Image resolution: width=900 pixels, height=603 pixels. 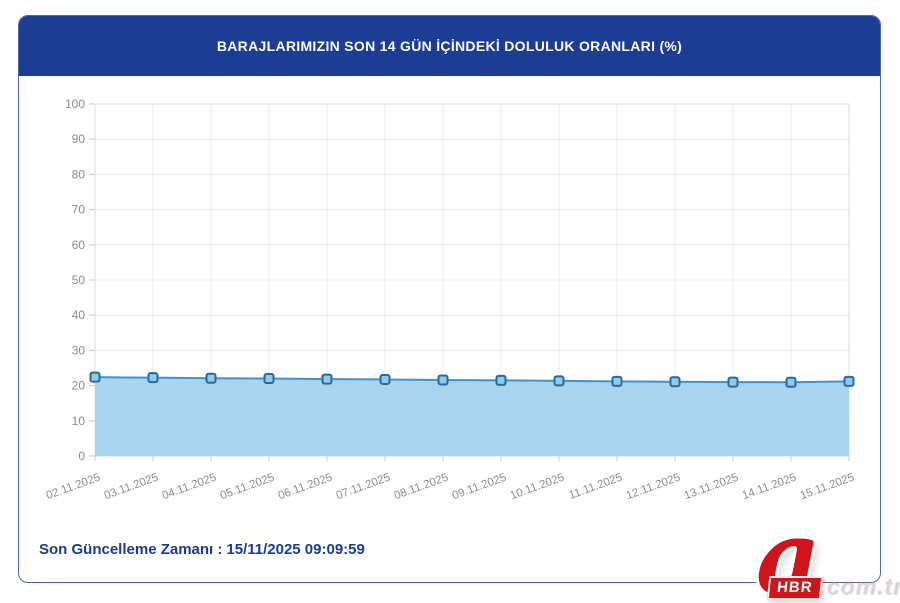 I want to click on y-axis-label: 100, so click(x=75, y=104).